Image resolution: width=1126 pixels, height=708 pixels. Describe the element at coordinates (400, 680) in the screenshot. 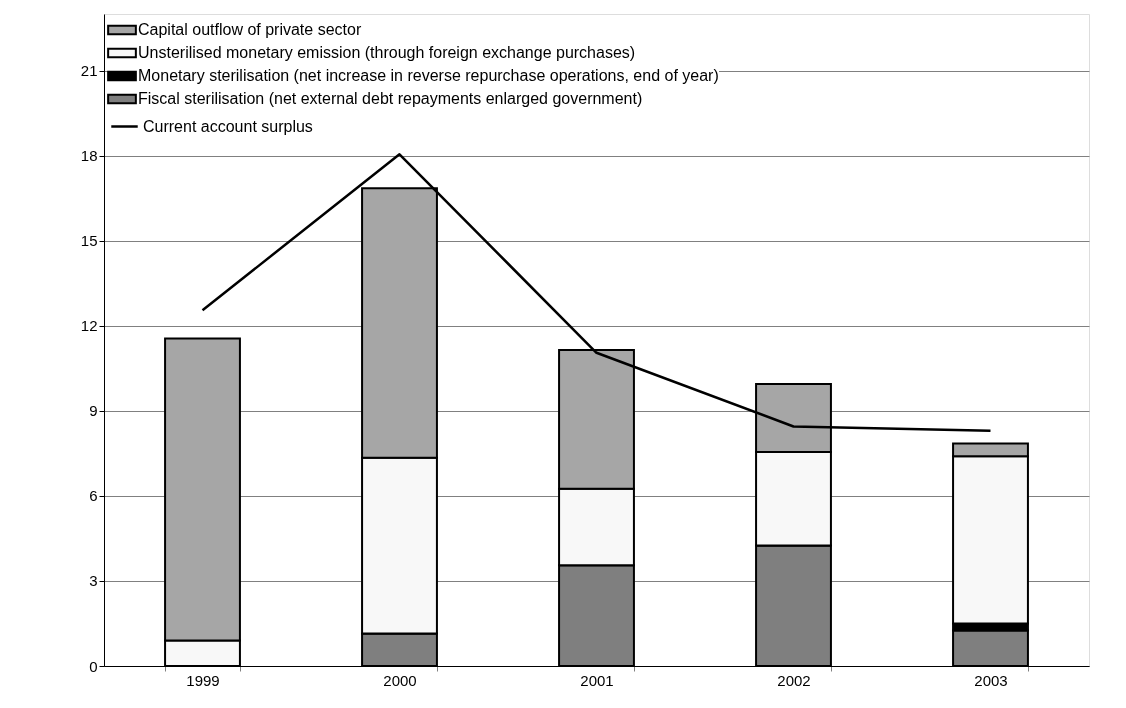

I see `x-tick-label: 2000` at that location.